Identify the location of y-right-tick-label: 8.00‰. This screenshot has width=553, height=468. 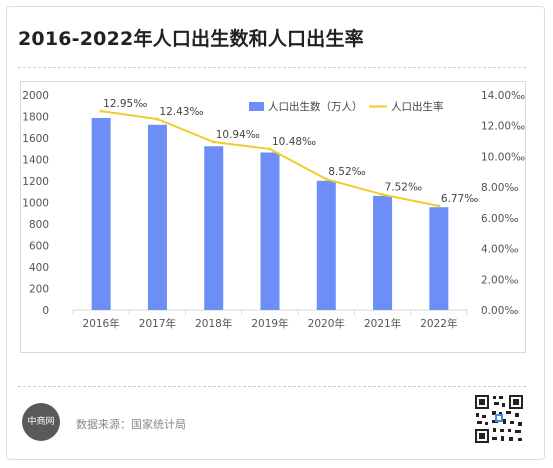
(499, 188).